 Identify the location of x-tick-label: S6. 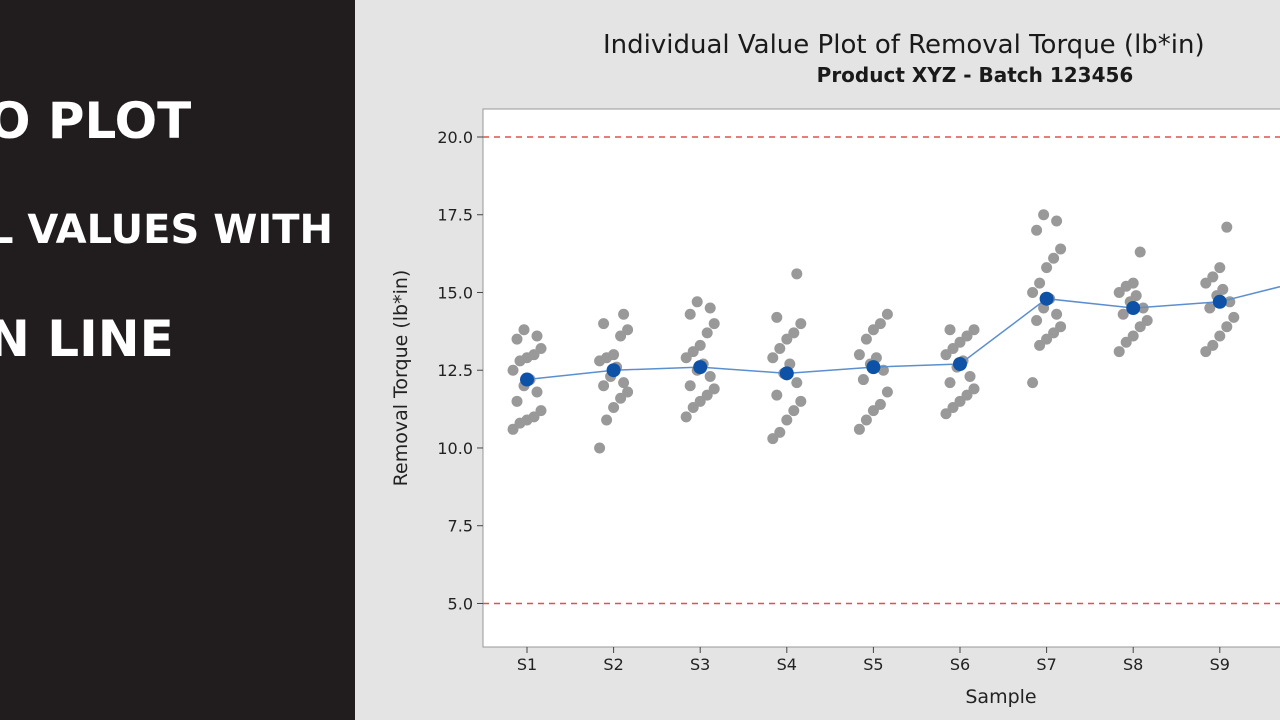
(960, 664).